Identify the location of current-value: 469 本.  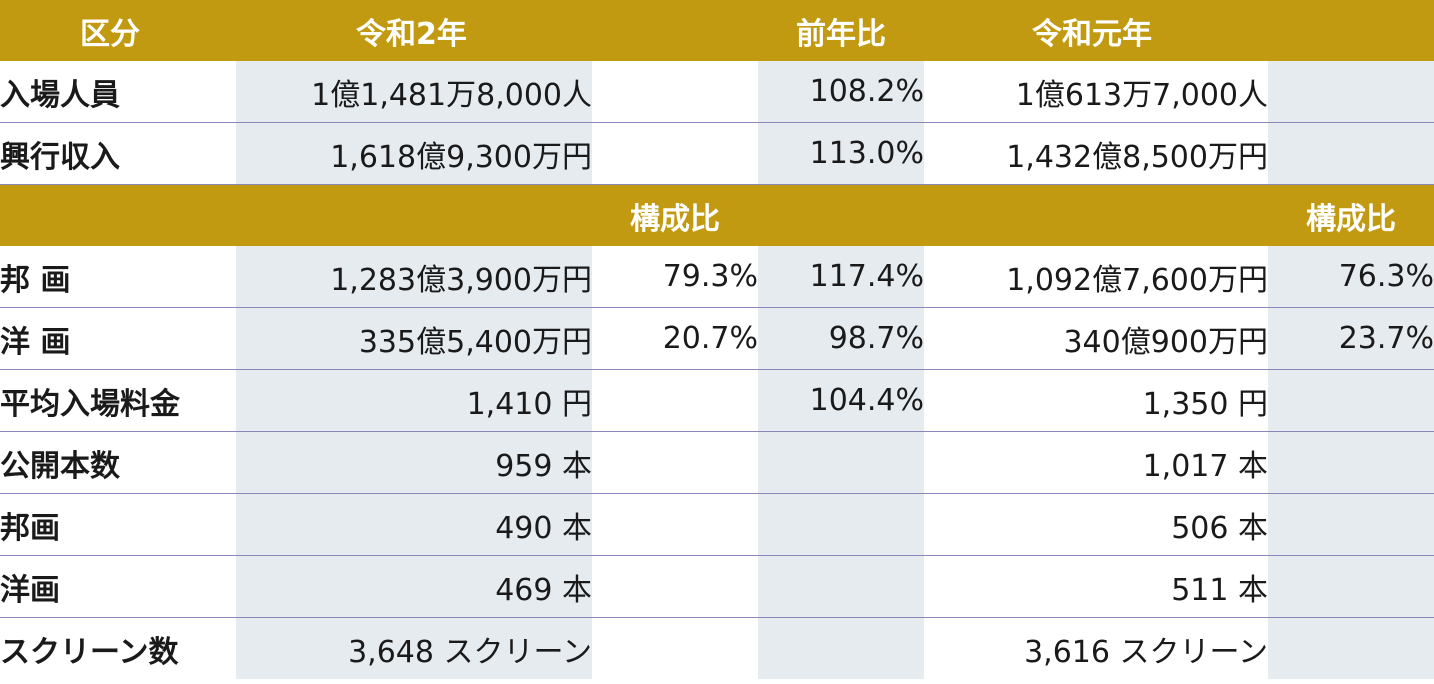
(414, 586).